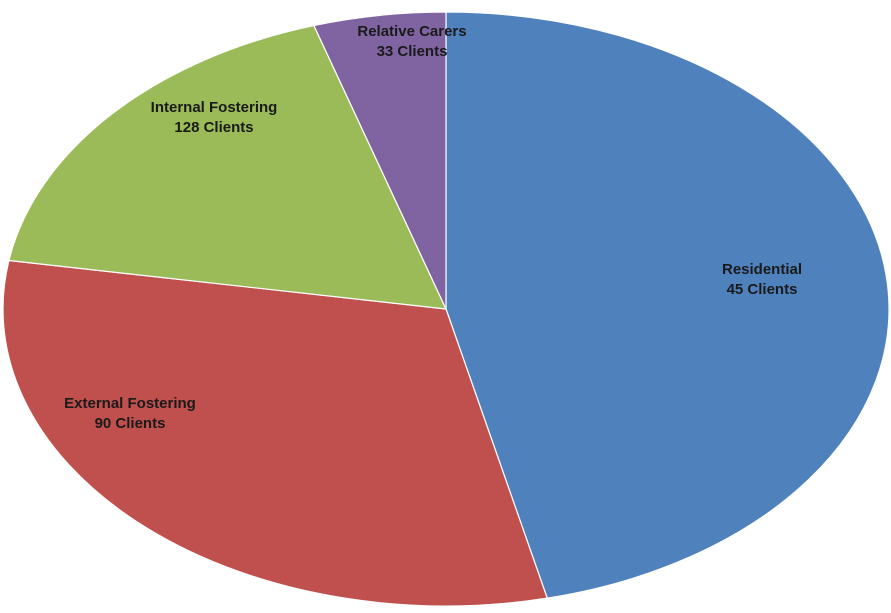  What do you see at coordinates (412, 51) in the screenshot?
I see `label-relative-carers-value: 33 Clients` at bounding box center [412, 51].